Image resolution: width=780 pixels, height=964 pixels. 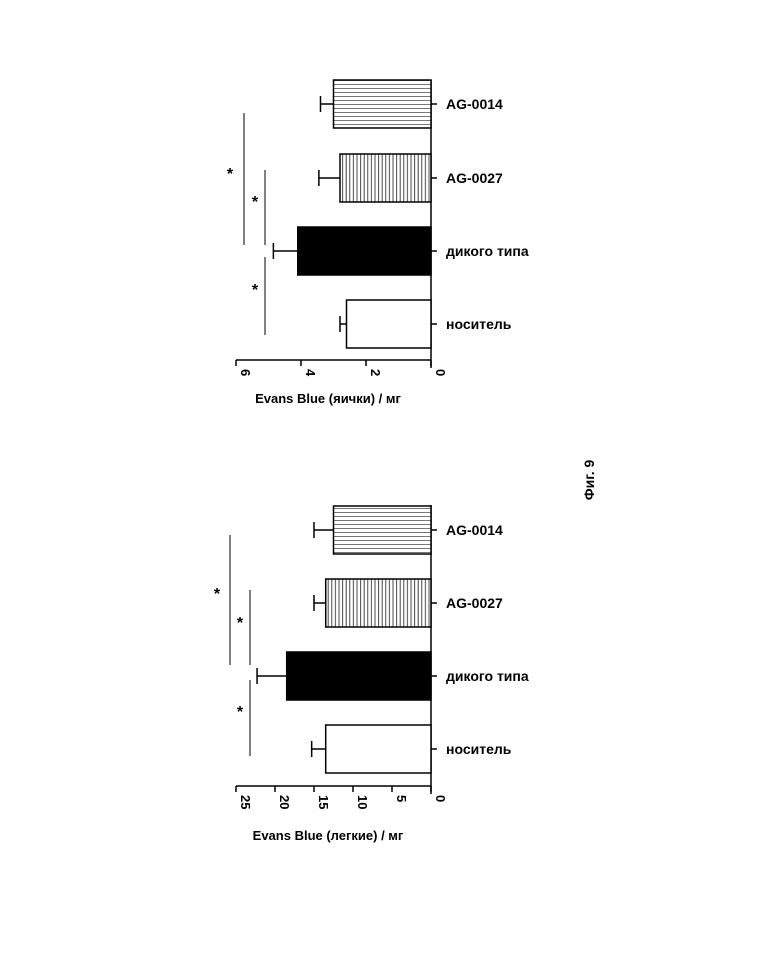 I want to click on value-tick-label: 6, so click(x=245, y=372).